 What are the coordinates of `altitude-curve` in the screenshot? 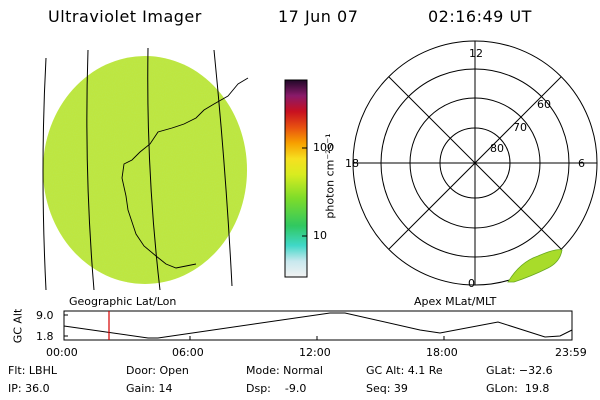 It's located at (318, 325).